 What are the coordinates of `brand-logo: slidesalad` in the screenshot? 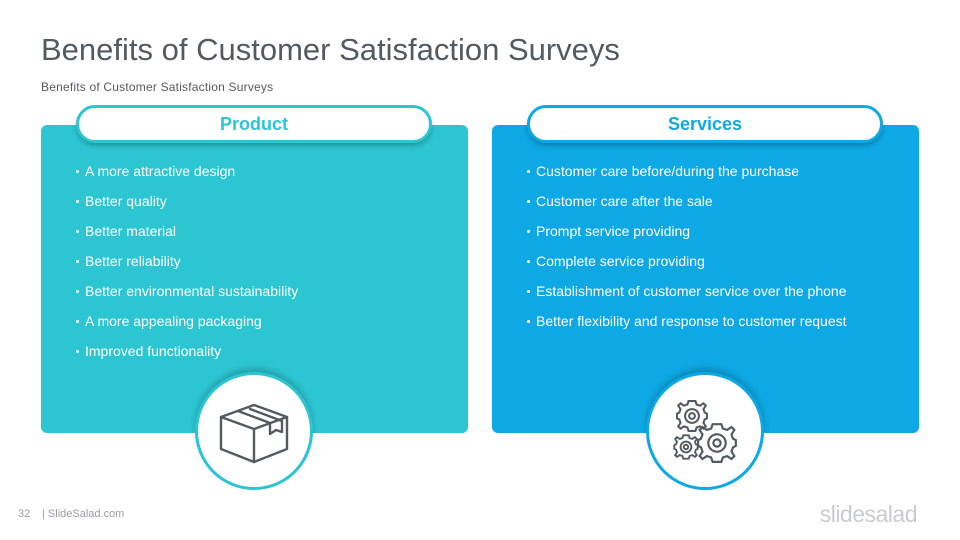 It's located at (868, 514).